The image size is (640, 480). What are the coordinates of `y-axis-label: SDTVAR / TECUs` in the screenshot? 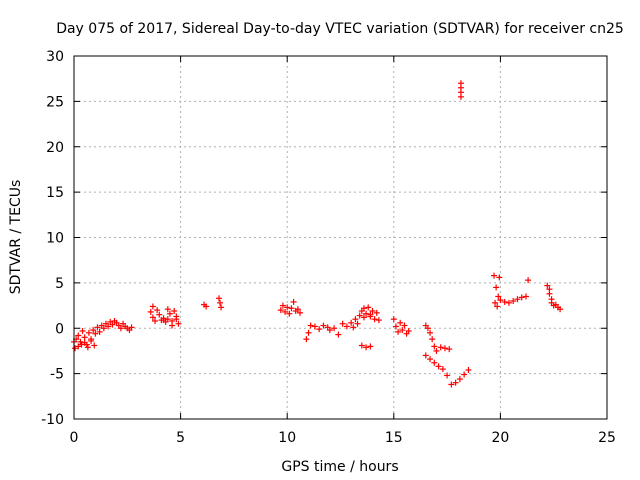 It's located at (16, 237).